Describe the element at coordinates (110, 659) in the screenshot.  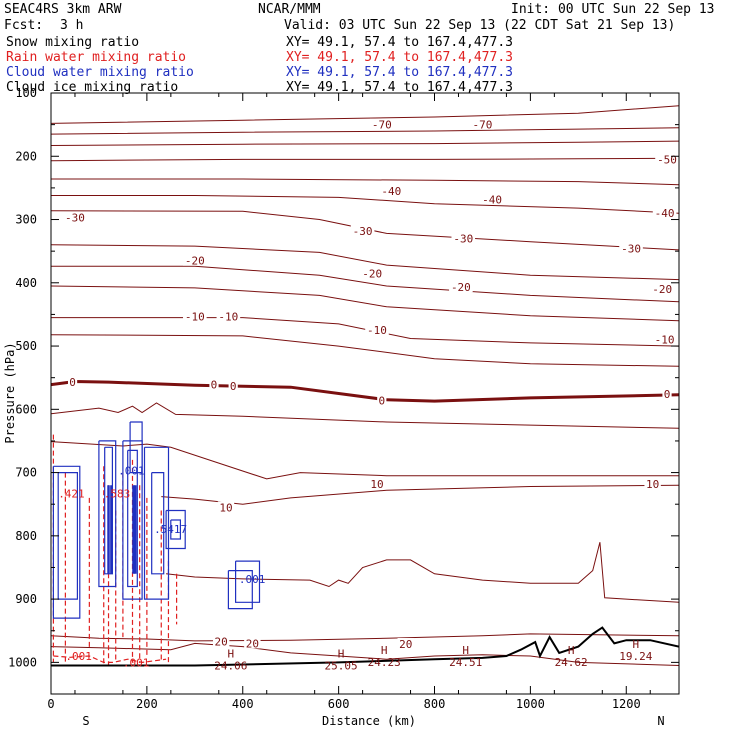
I see `rain-contour-base` at that location.